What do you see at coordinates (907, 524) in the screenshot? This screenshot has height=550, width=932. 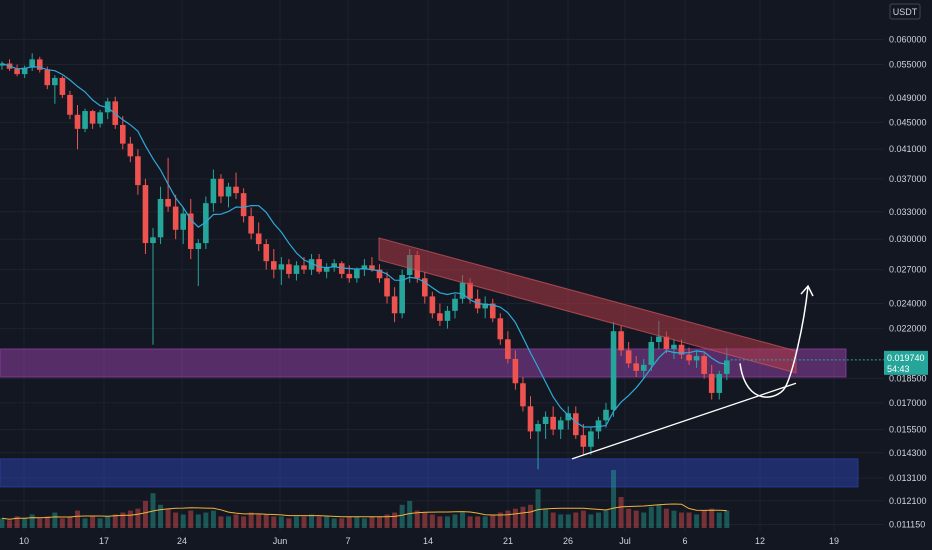 I see `y-tick-label: 0.011150` at bounding box center [907, 524].